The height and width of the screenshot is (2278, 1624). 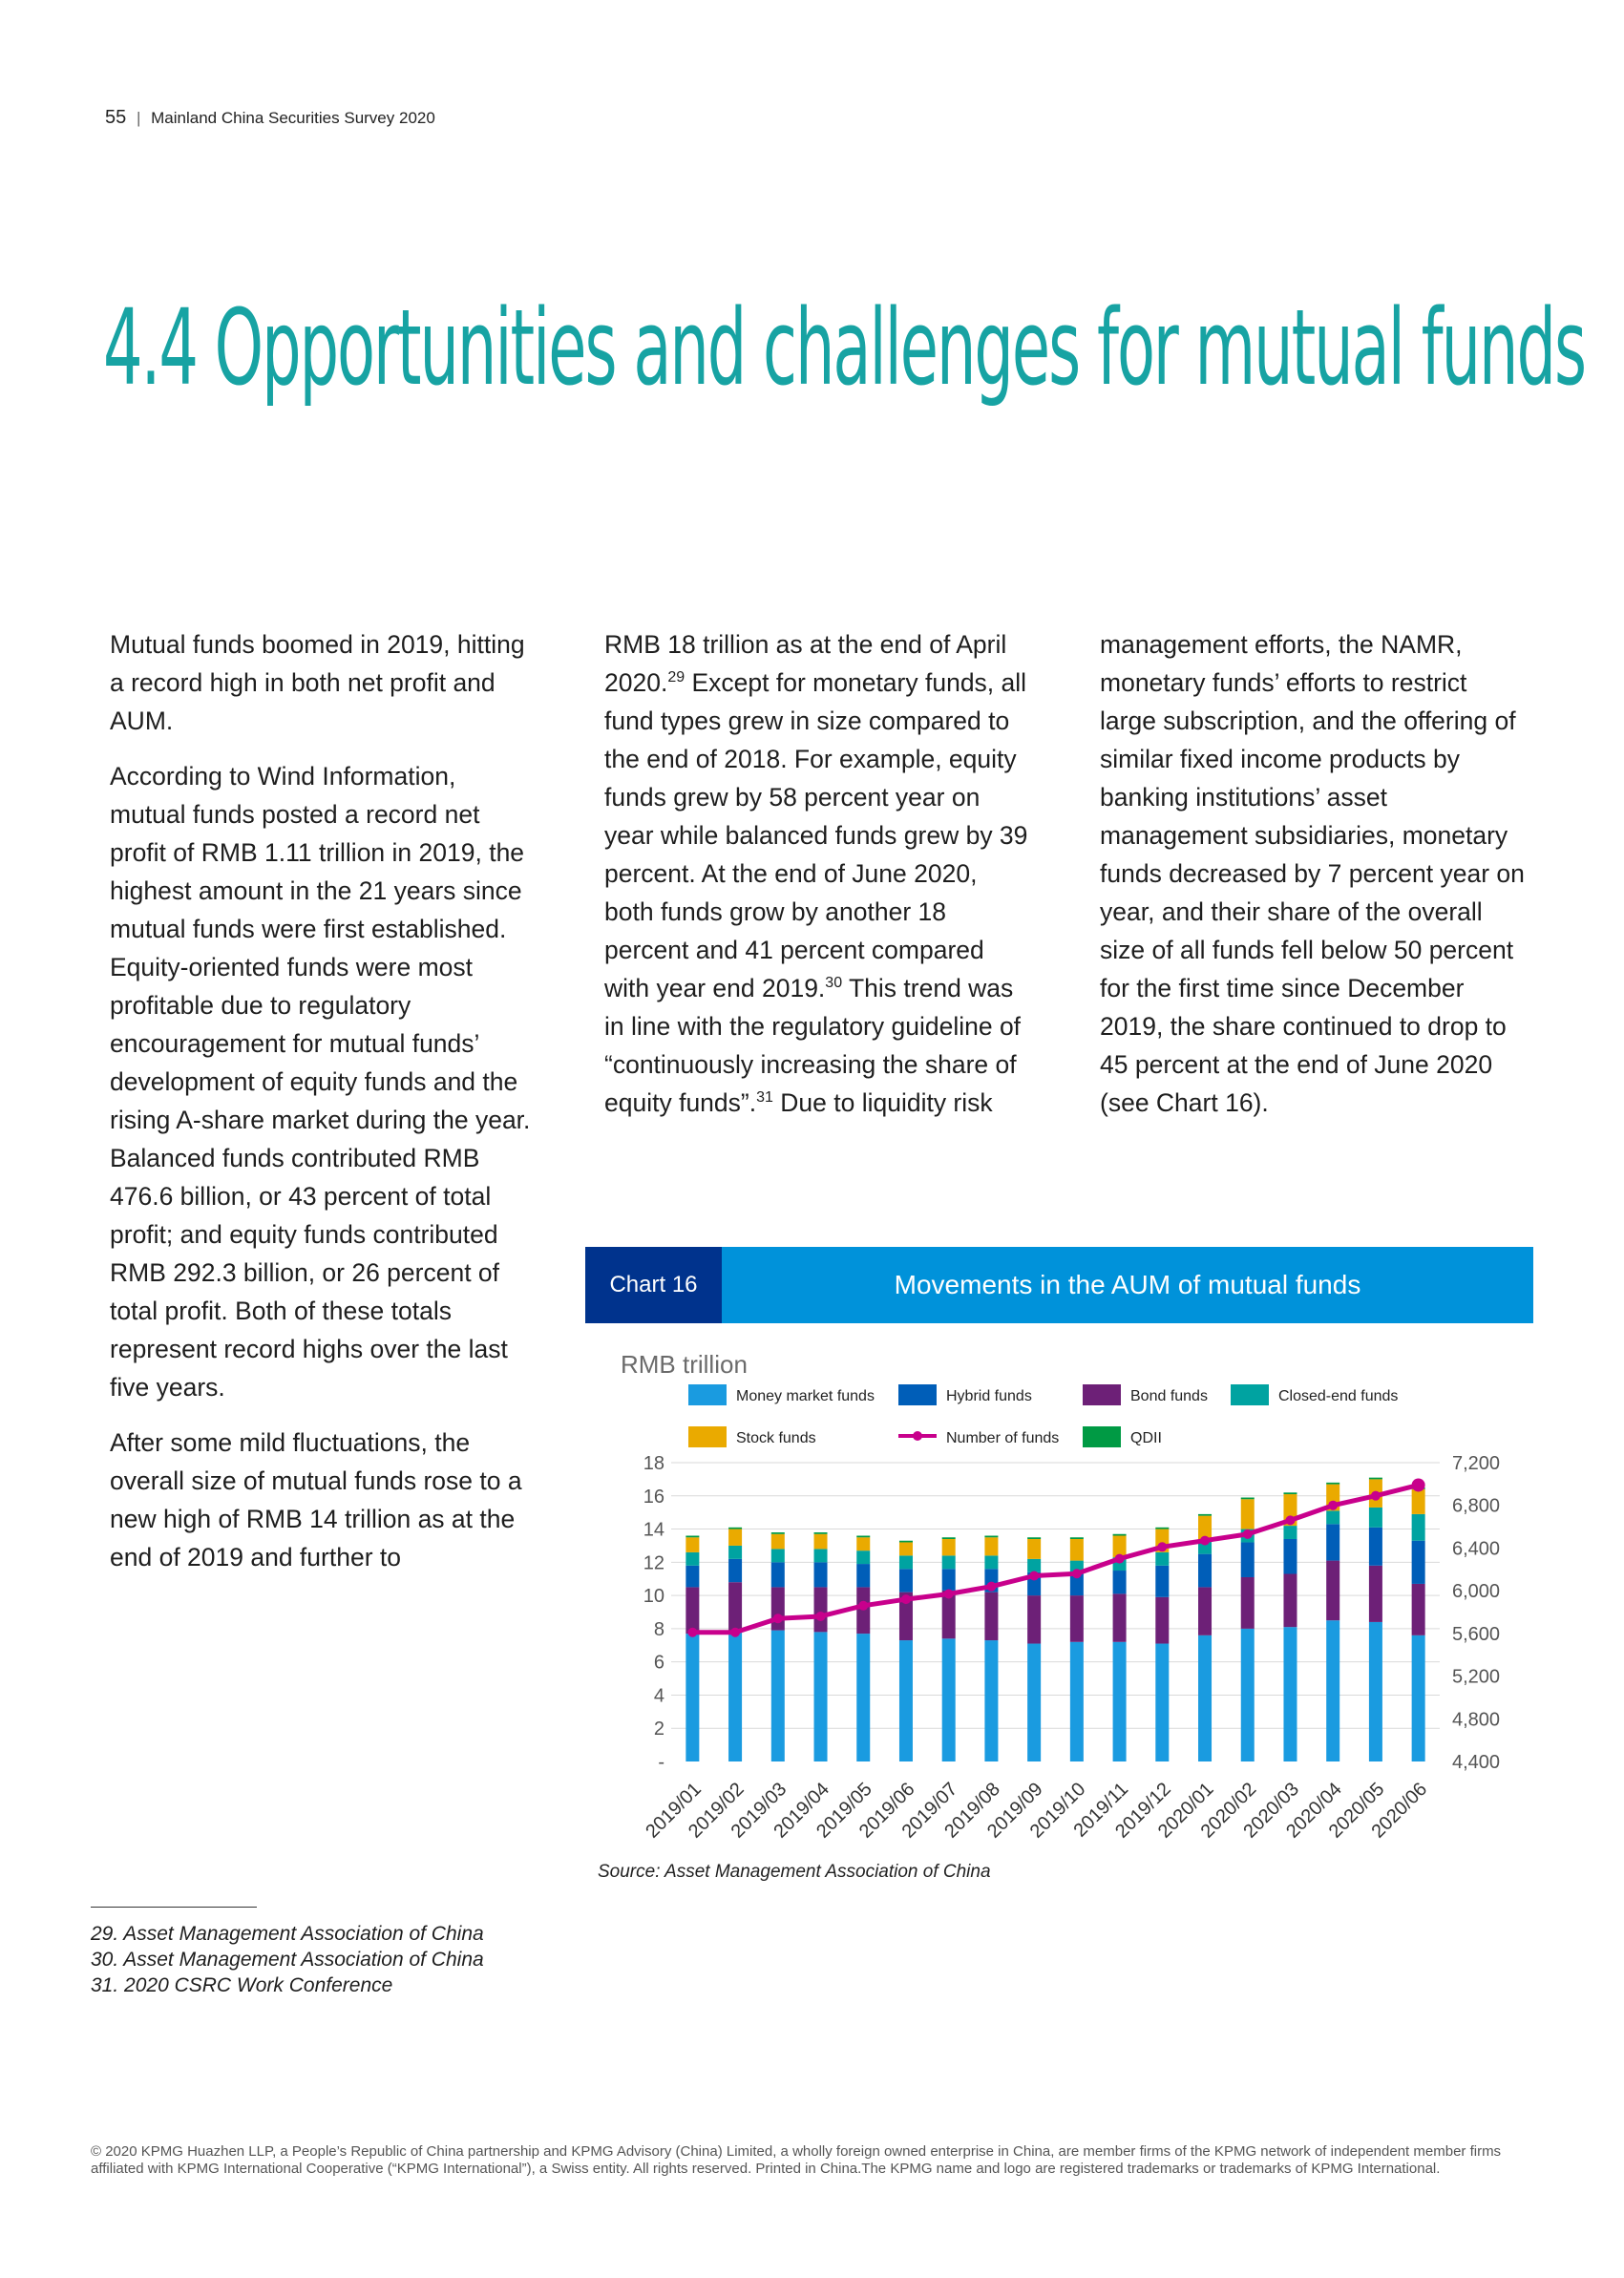 I want to click on legend-label: Hybrid funds, so click(x=989, y=1396).